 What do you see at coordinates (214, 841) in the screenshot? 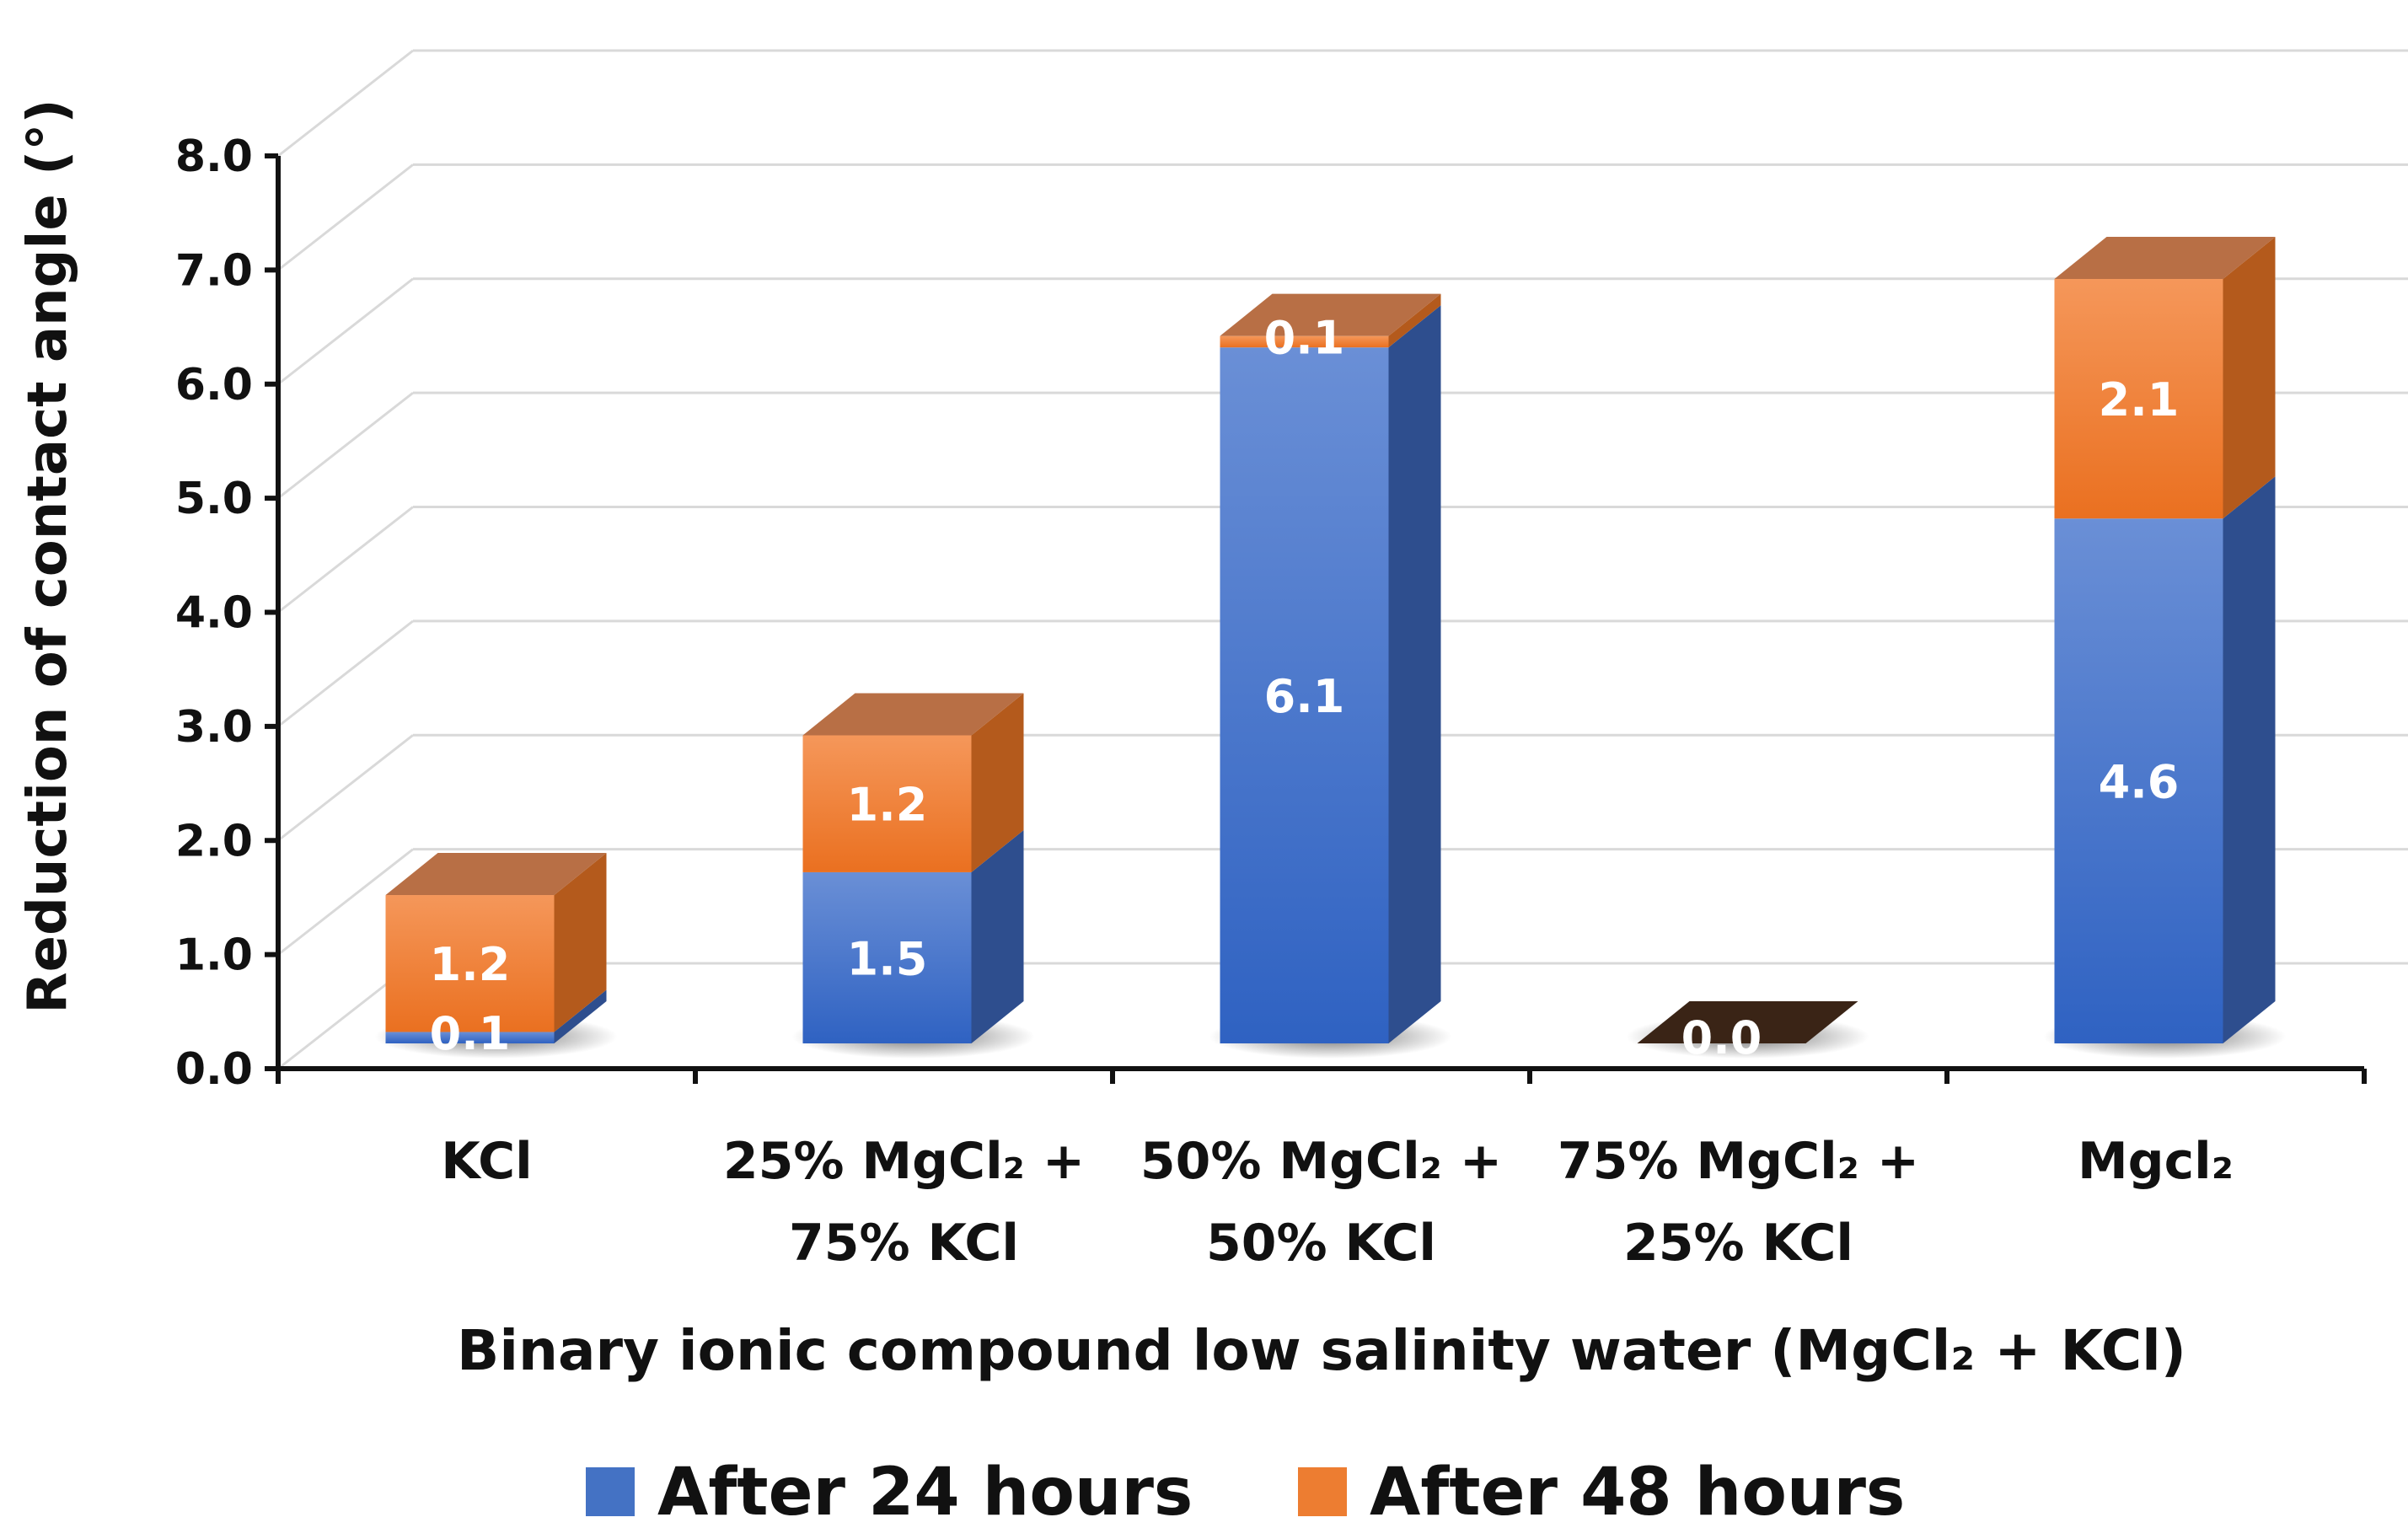
I see `y-tick-label: 2.0` at bounding box center [214, 841].